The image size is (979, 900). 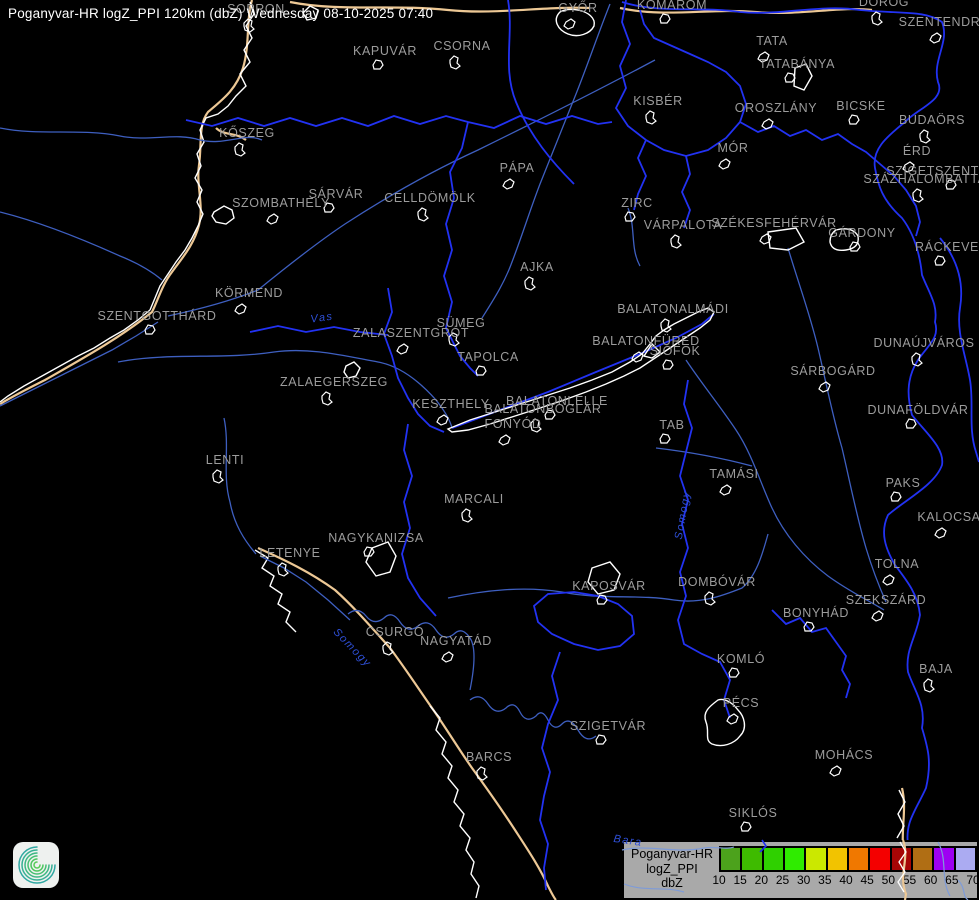 What do you see at coordinates (543, 409) in the screenshot?
I see `city-label: BALATONBOGLÁR` at bounding box center [543, 409].